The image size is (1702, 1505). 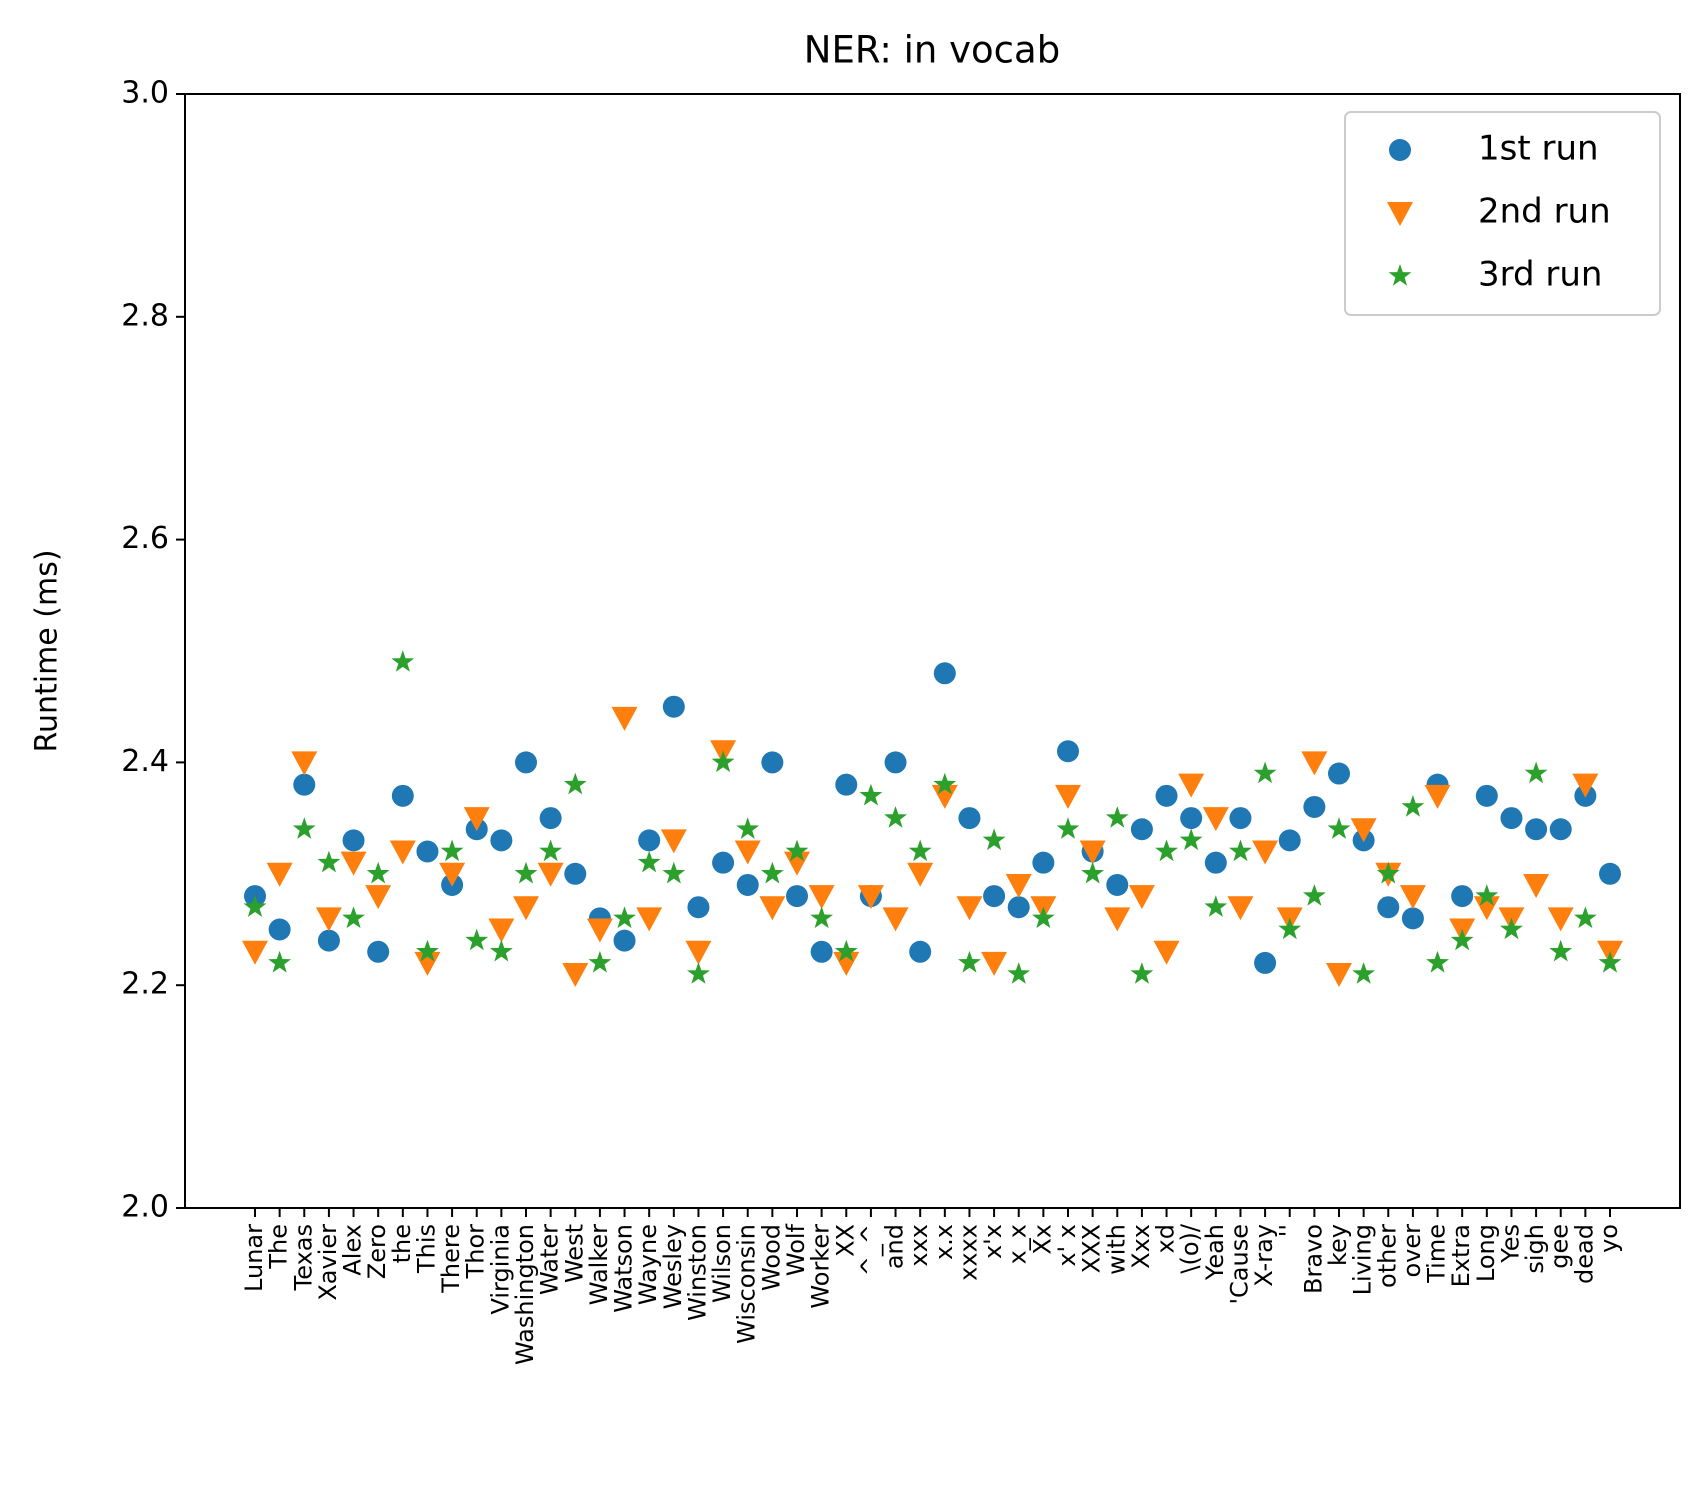 What do you see at coordinates (747, 1284) in the screenshot?
I see `x-tick-label: Wisconsin` at bounding box center [747, 1284].